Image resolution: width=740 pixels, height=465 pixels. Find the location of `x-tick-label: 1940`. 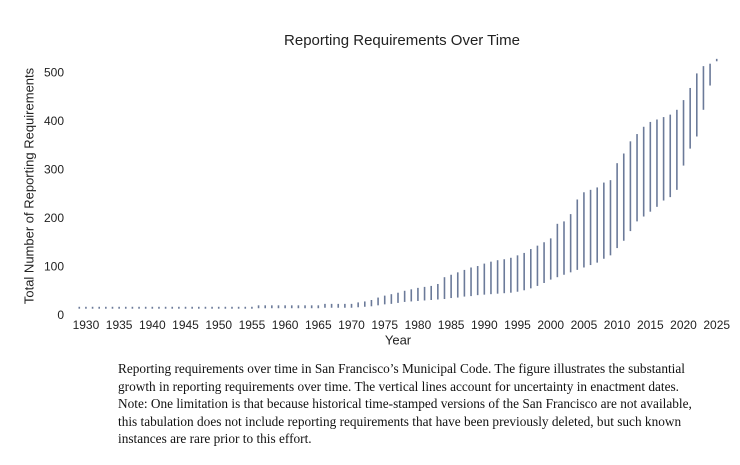

x-tick-label: 1940 is located at coordinates (152, 325).